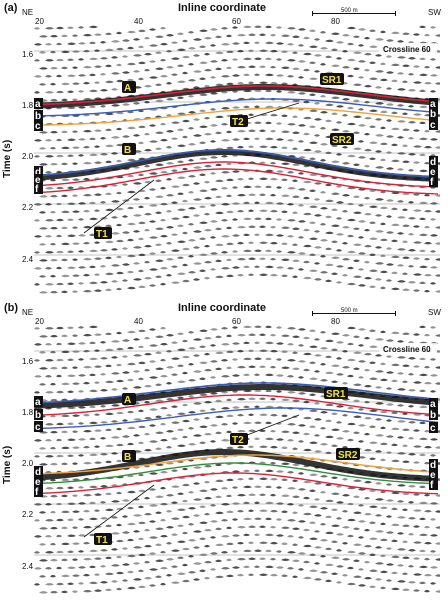 The width and height of the screenshot is (448, 600). I want to click on y-tick: 2.0, so click(28, 156).